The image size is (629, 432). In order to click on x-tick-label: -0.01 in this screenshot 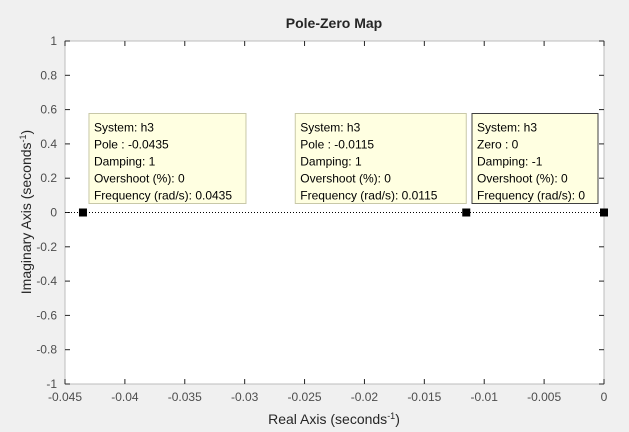, I will do `click(485, 397)`.